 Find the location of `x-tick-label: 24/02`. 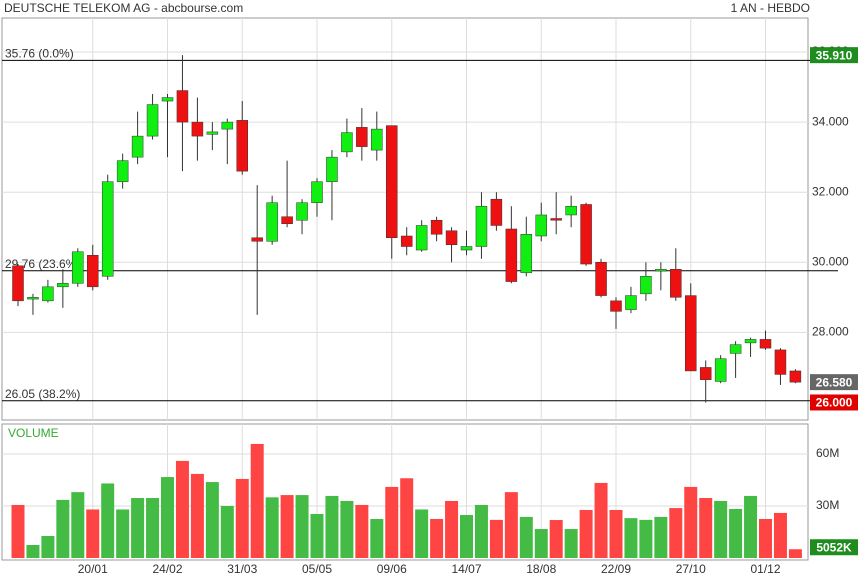

x-tick-label: 24/02 is located at coordinates (167, 569).